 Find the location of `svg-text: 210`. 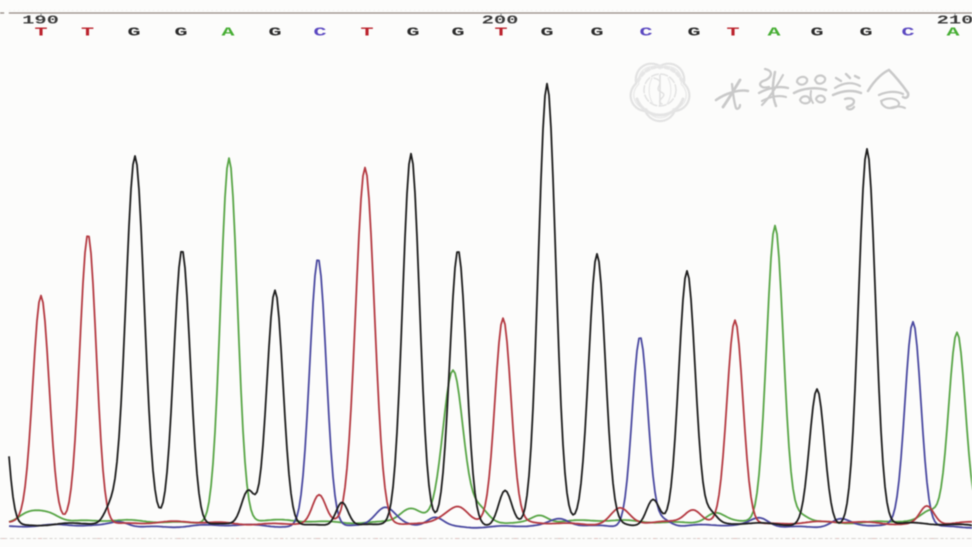

svg-text: 210 is located at coordinates (954, 21).